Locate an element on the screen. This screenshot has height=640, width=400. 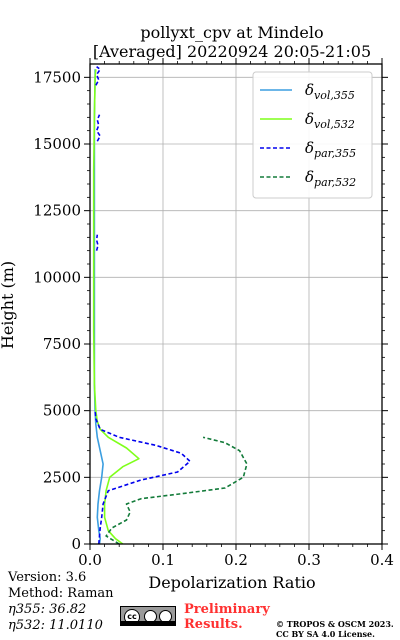
cc-strip is located at coordinates (148, 623).